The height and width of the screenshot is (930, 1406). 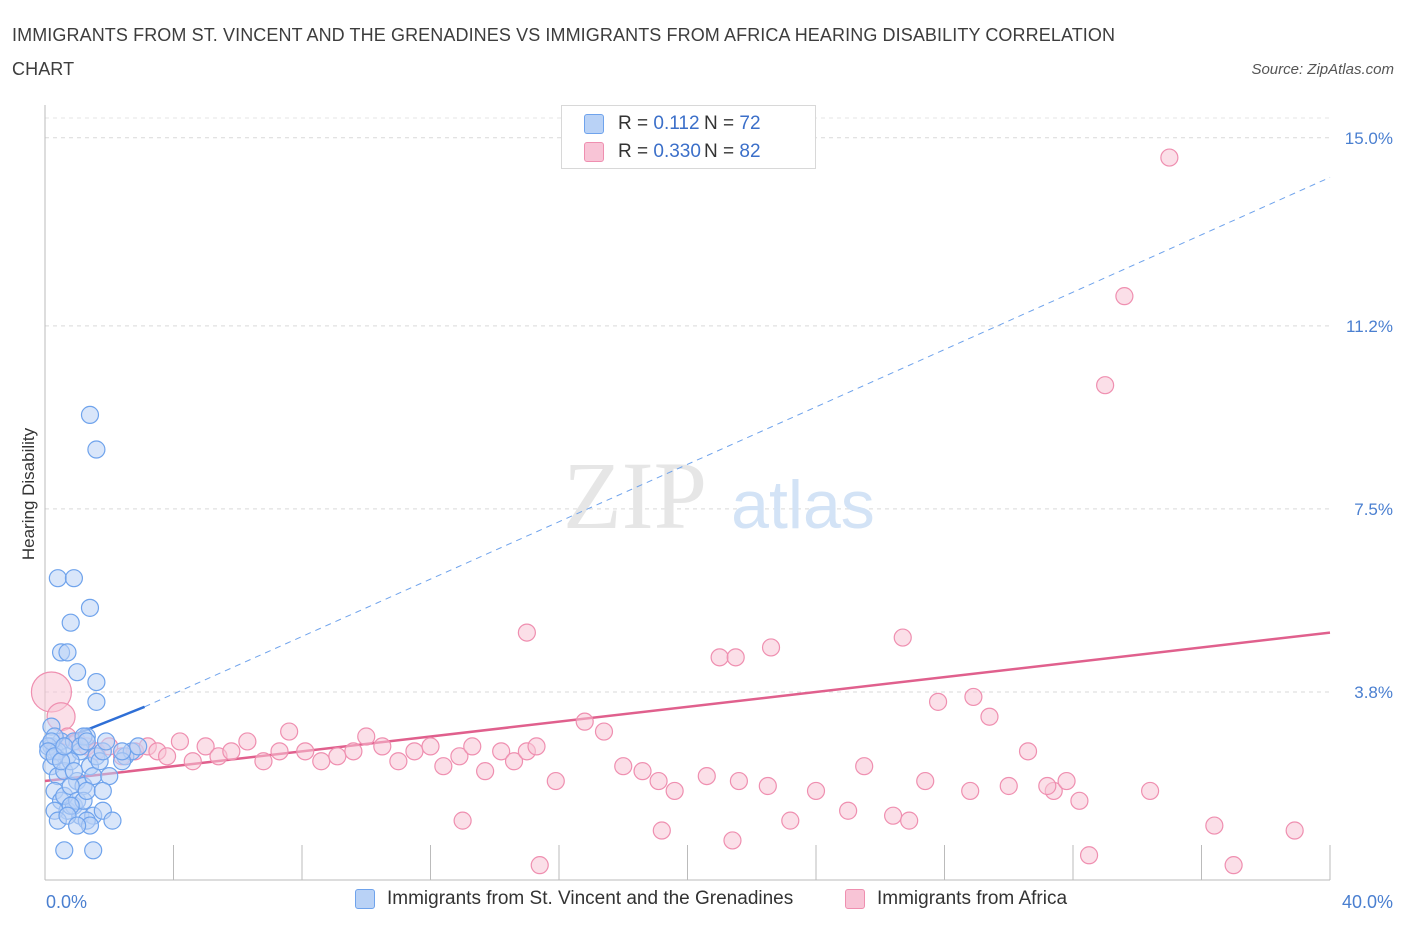 What do you see at coordinates (1367, 902) in the screenshot?
I see `x-tick-label-max: 40.0%` at bounding box center [1367, 902].